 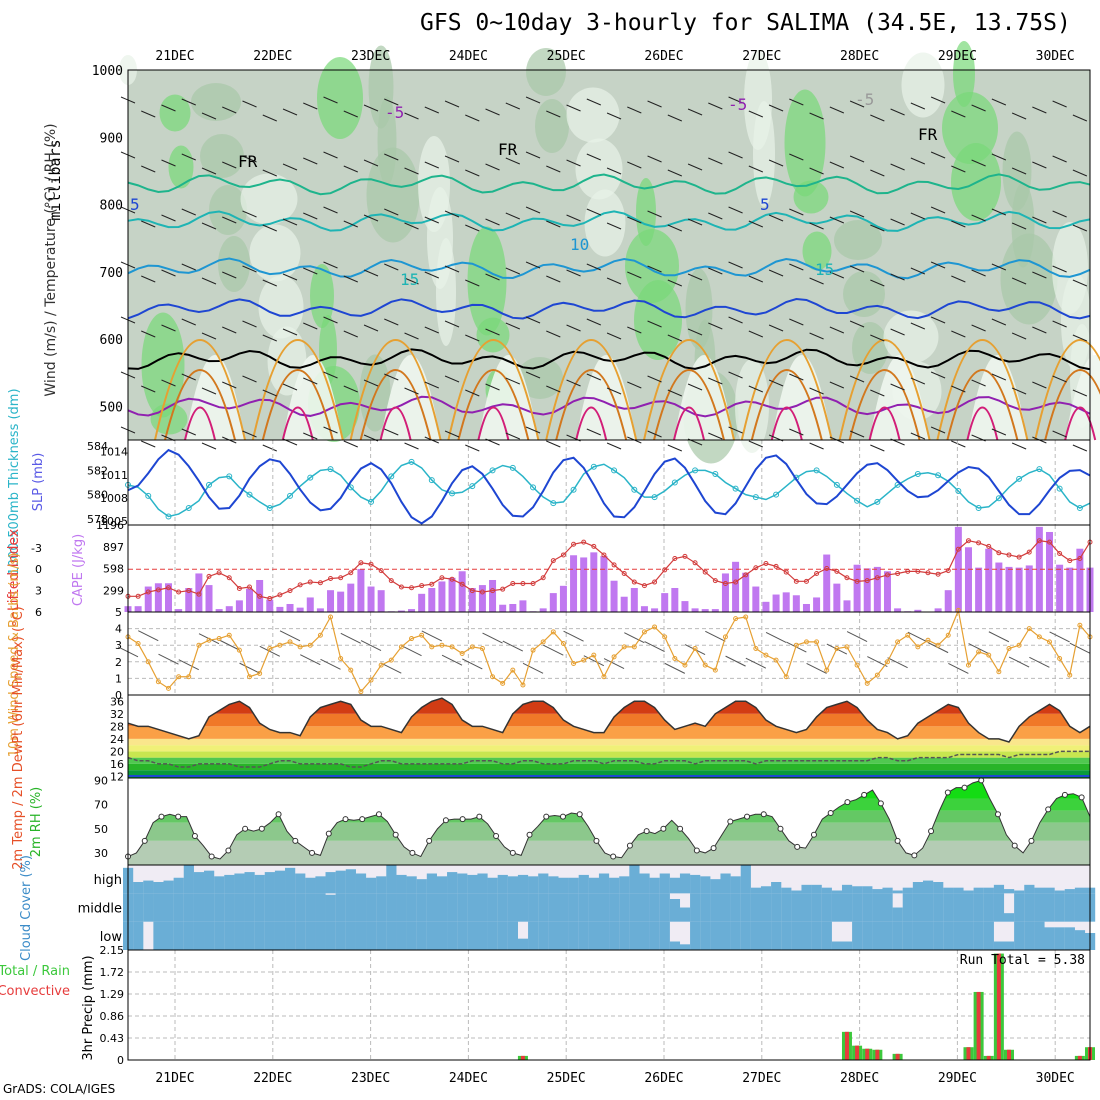 What do you see at coordinates (824, 269) in the screenshot?
I see `temperature-label: 15` at bounding box center [824, 269].